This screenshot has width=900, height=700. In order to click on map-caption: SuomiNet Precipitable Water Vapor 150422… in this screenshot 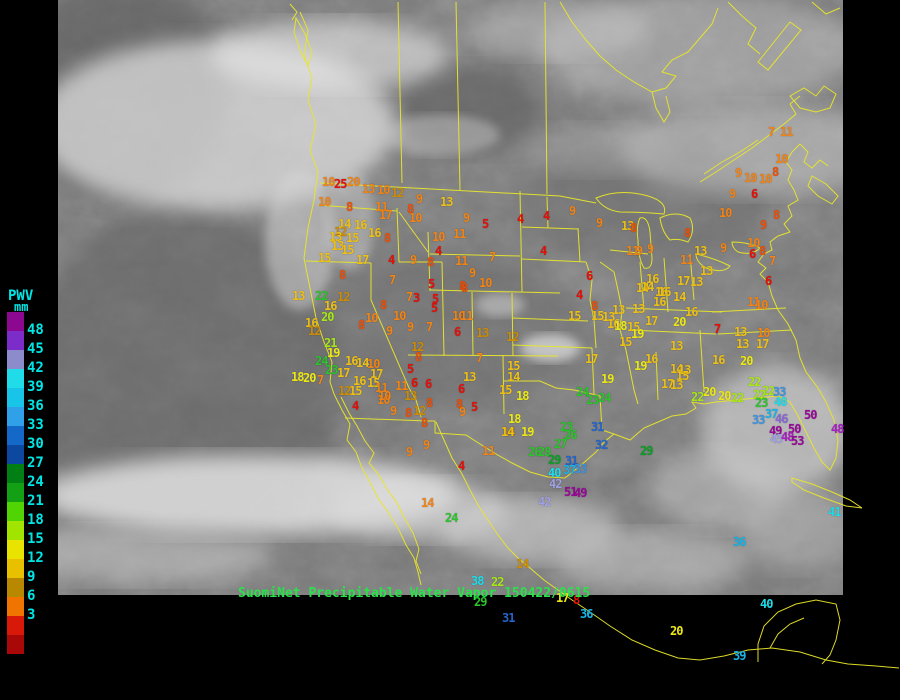, I will do `click(414, 593)`.